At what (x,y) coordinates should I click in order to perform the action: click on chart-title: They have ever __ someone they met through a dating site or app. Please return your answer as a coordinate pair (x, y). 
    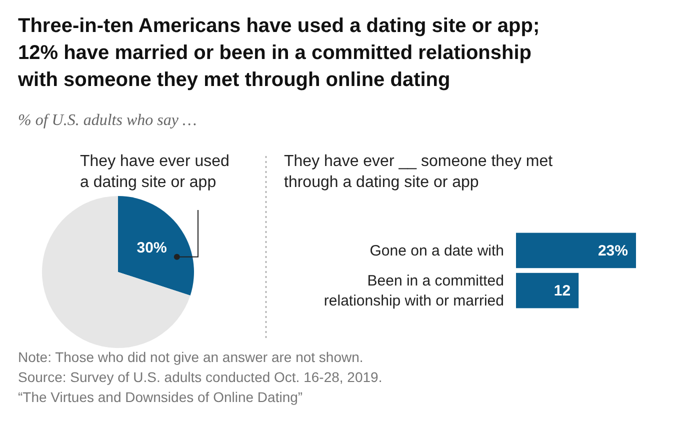
    Looking at the image, I should click on (419, 172).